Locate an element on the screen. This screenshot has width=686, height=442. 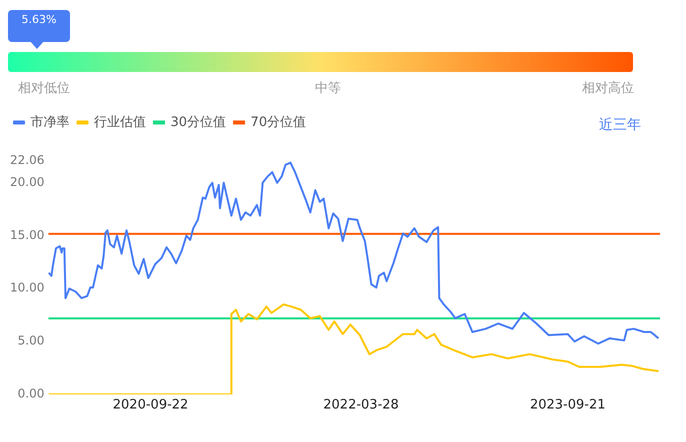
legend-label: 30分位值 is located at coordinates (198, 122).